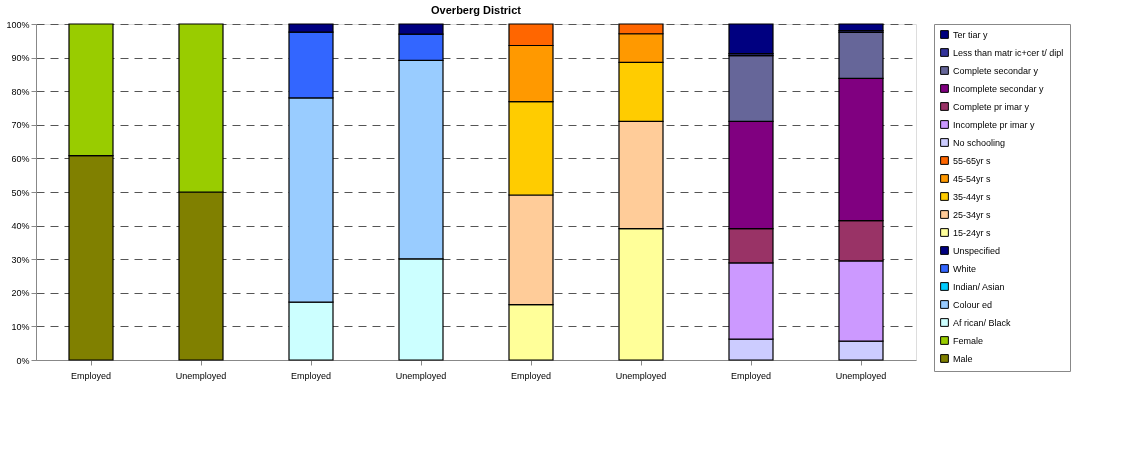  What do you see at coordinates (1008, 52) in the screenshot?
I see `legend-label: Less than matr ic+cer t/ dipl` at bounding box center [1008, 52].